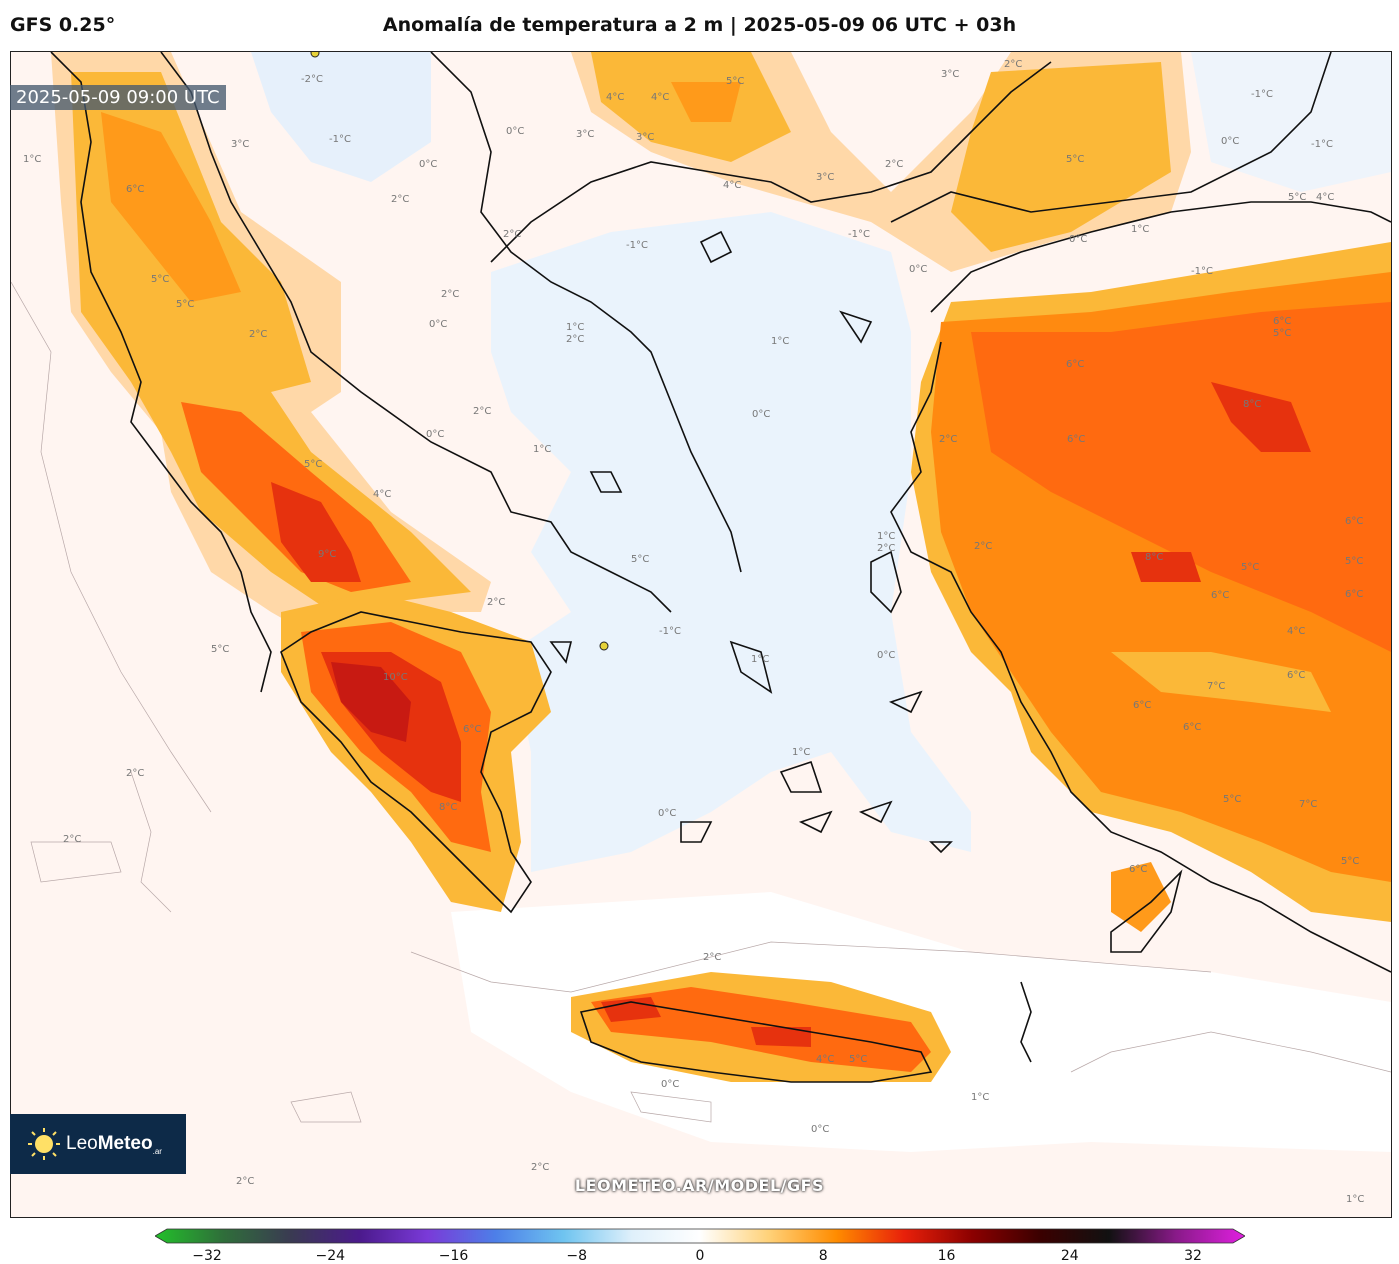 The width and height of the screenshot is (1399, 1264). I want to click on model-label: GFS 0.25°, so click(63, 25).